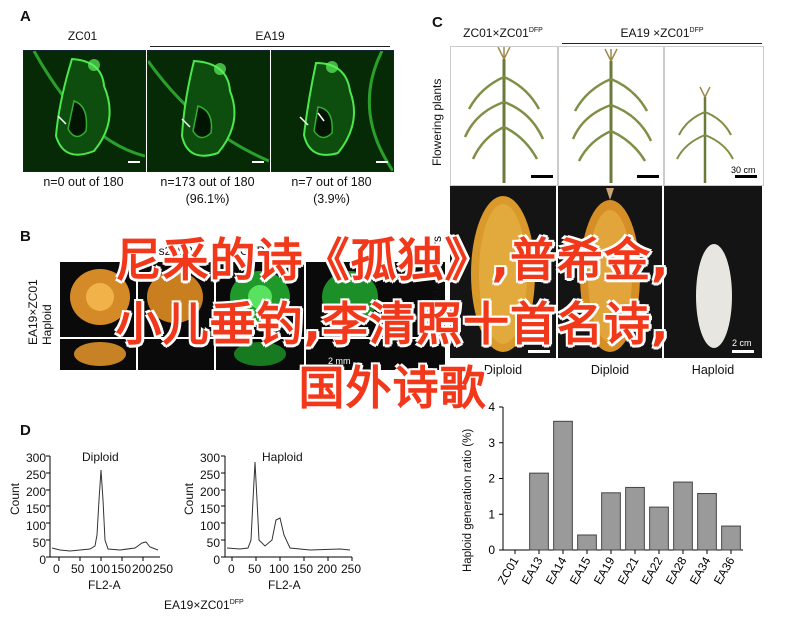  I want to click on bar-ea34, so click(707, 522).